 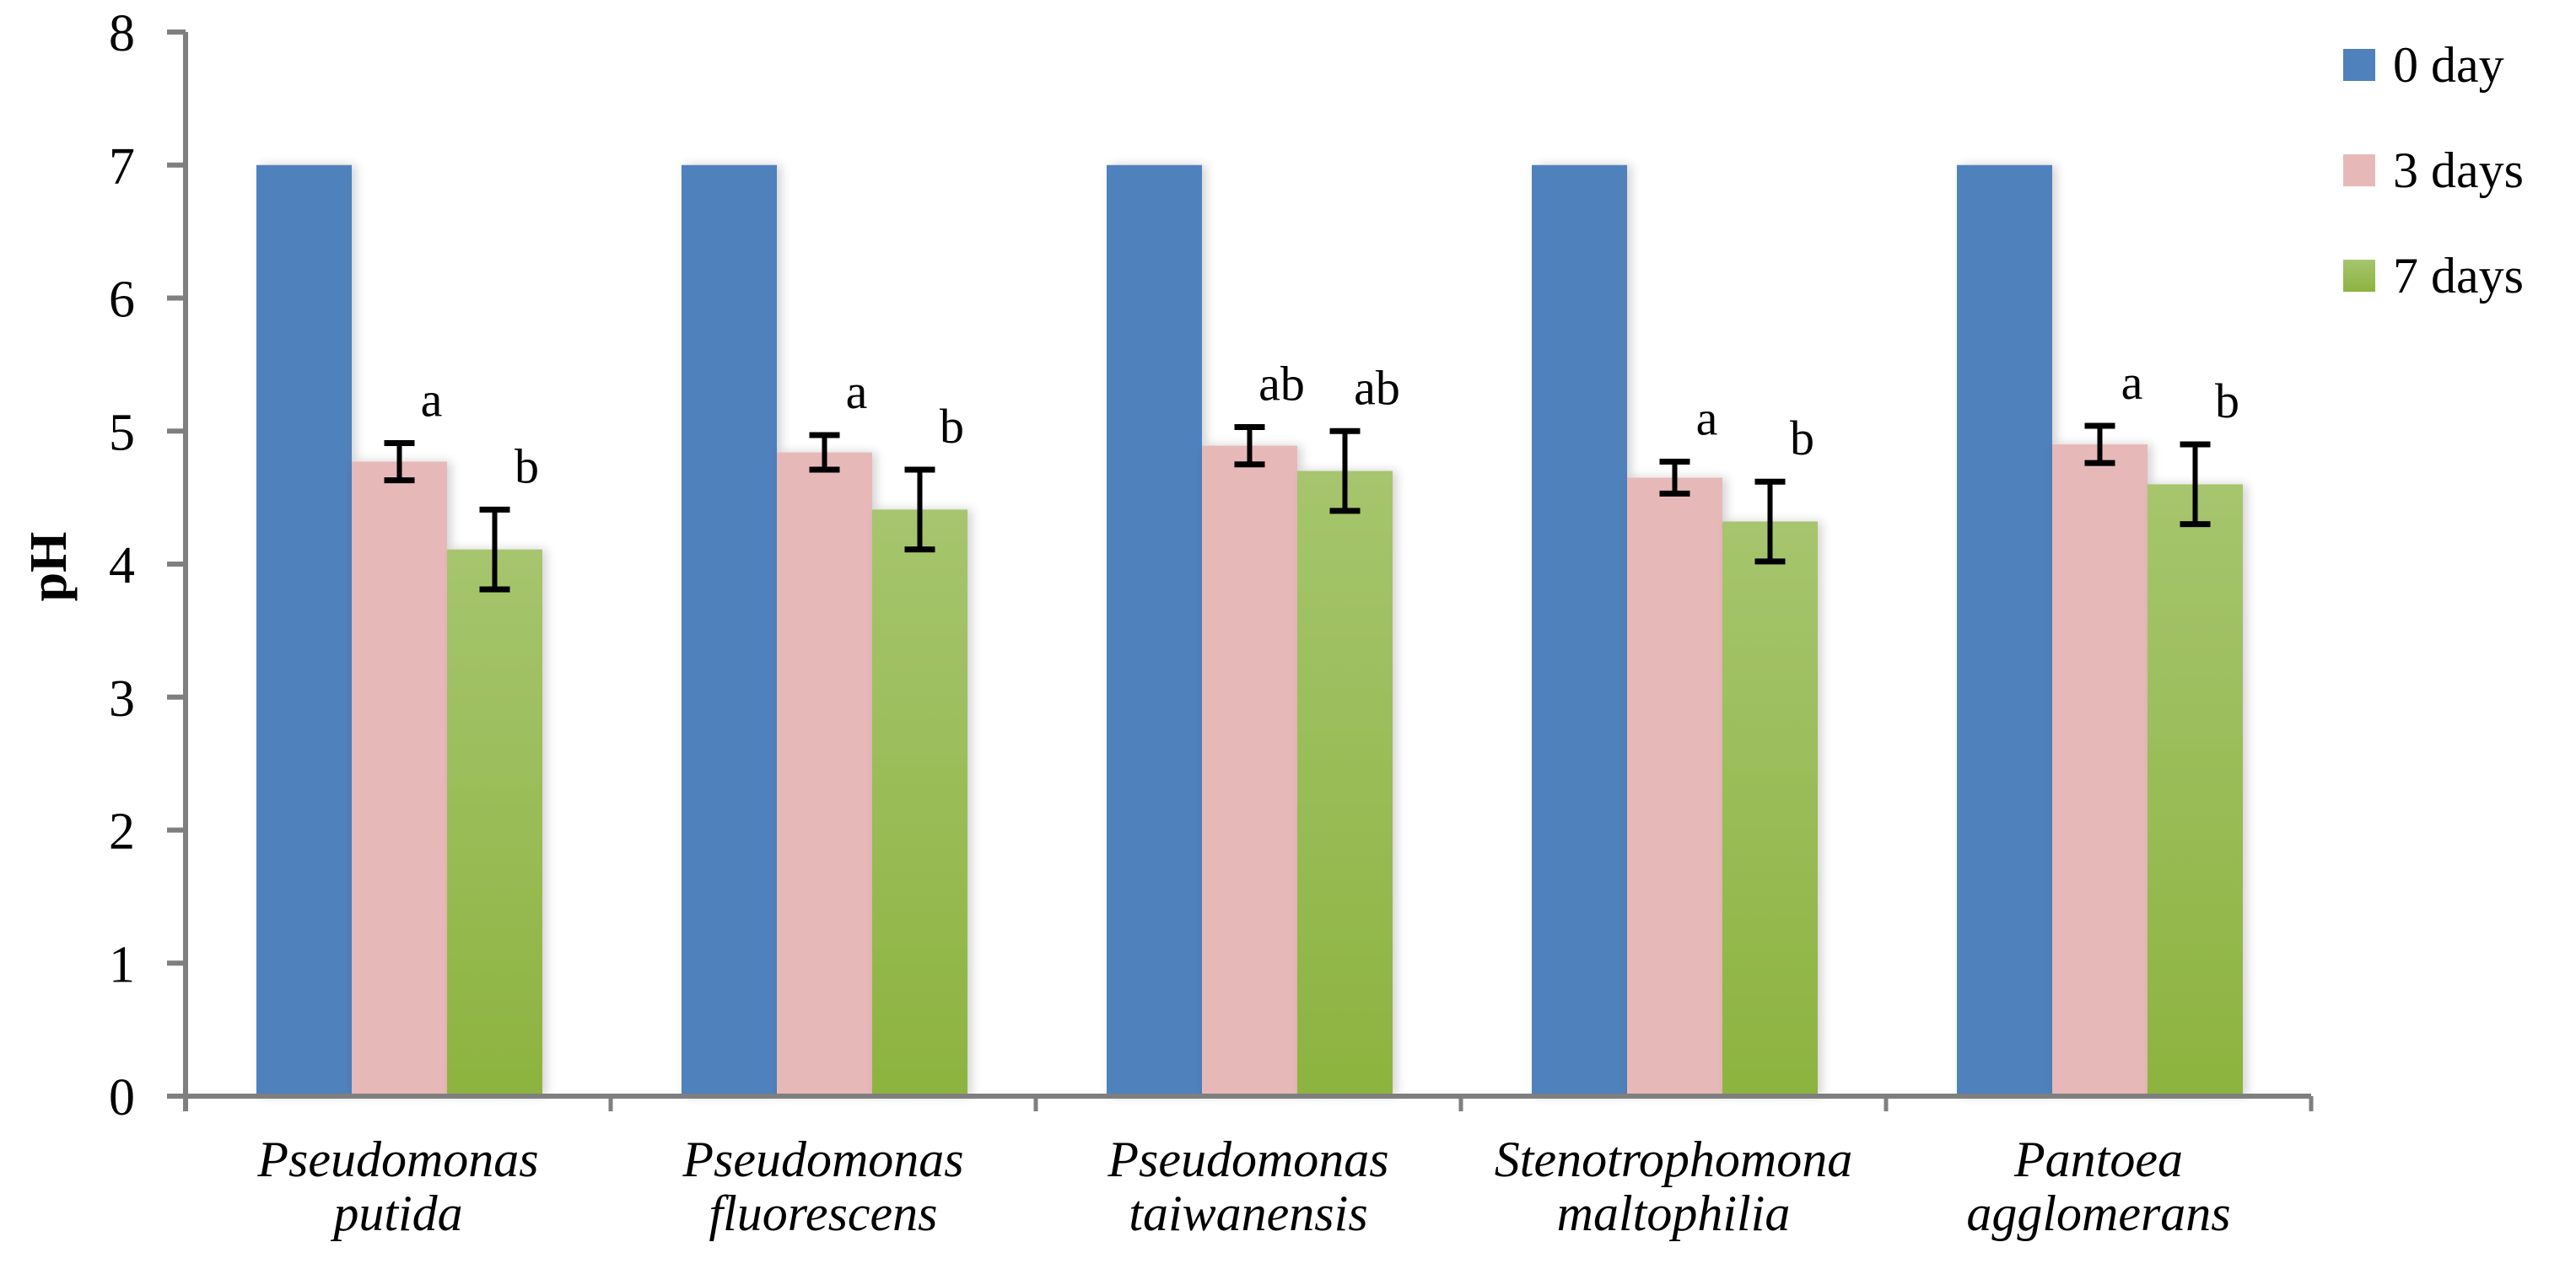 What do you see at coordinates (1248, 1213) in the screenshot?
I see `x-category-label: taiwanensis` at bounding box center [1248, 1213].